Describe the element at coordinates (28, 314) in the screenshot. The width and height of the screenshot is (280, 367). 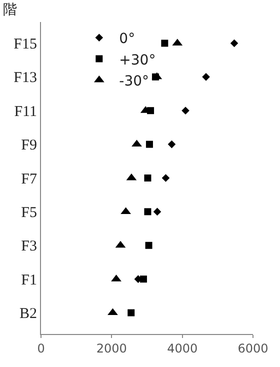
I see `y-tick-label: B2` at that location.